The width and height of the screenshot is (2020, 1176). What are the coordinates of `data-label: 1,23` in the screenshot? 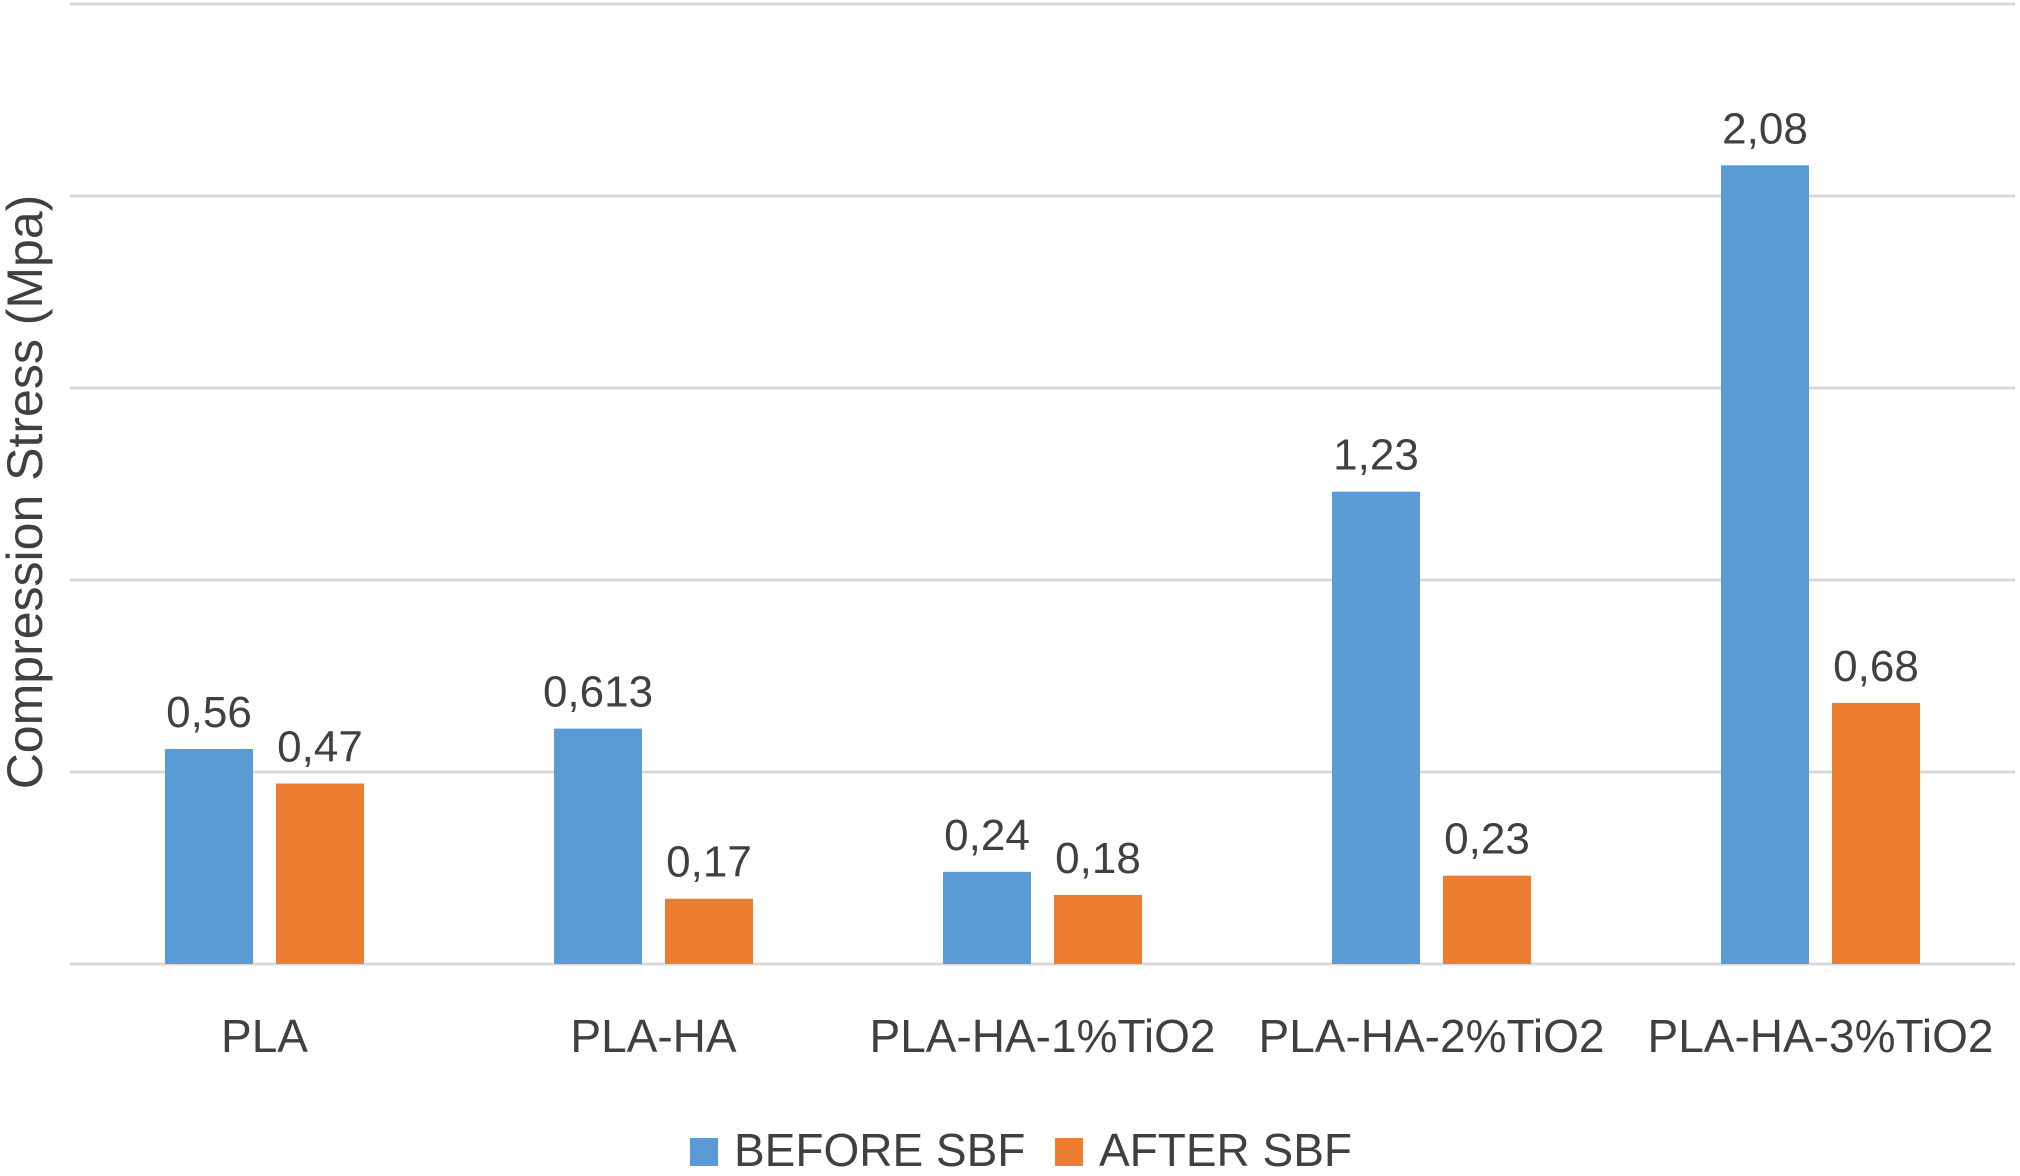 It's located at (1376, 455).